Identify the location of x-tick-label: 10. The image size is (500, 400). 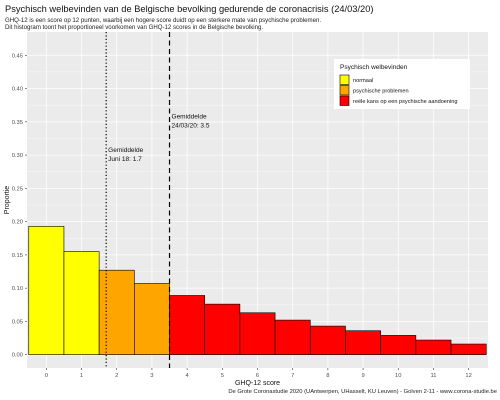
(398, 376).